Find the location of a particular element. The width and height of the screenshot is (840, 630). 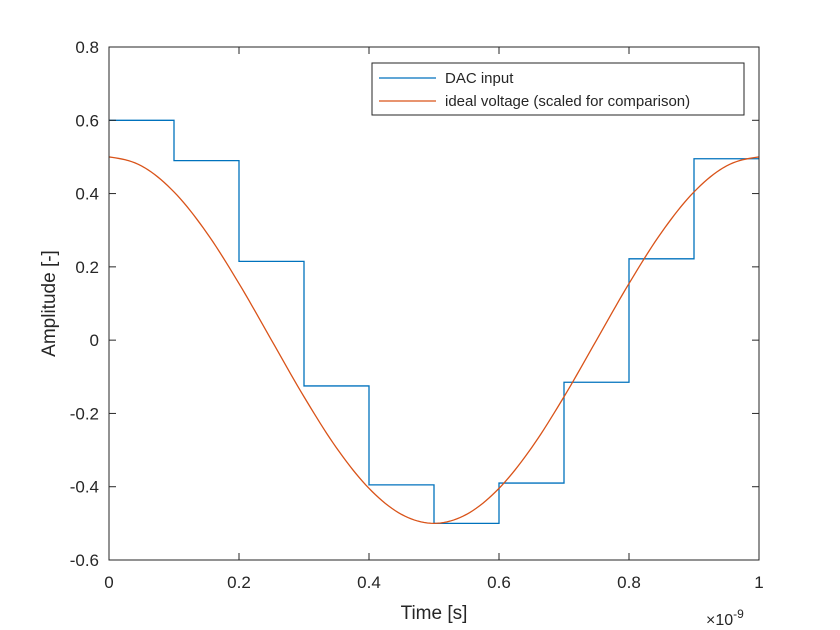

y-tick-label: -0.2 is located at coordinates (84, 413).